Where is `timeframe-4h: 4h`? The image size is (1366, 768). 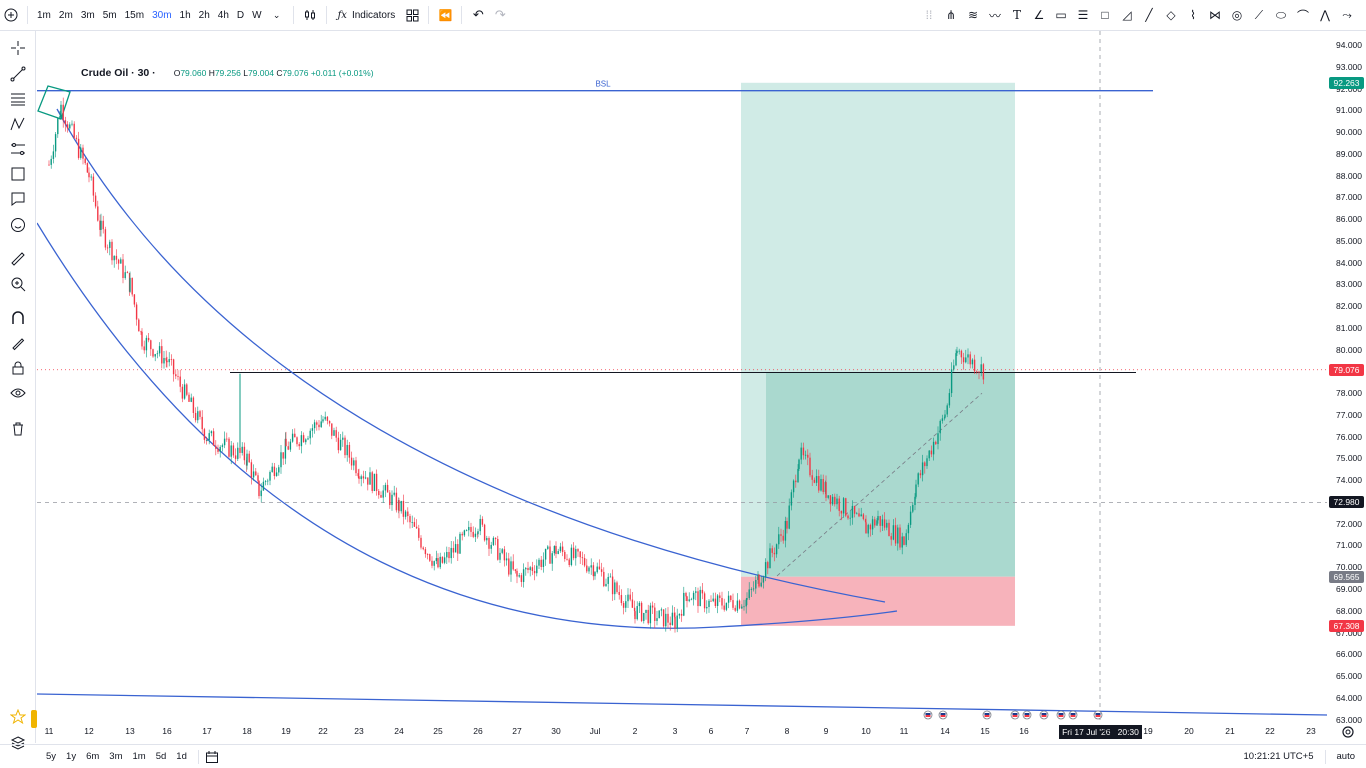 timeframe-4h: 4h is located at coordinates (223, 15).